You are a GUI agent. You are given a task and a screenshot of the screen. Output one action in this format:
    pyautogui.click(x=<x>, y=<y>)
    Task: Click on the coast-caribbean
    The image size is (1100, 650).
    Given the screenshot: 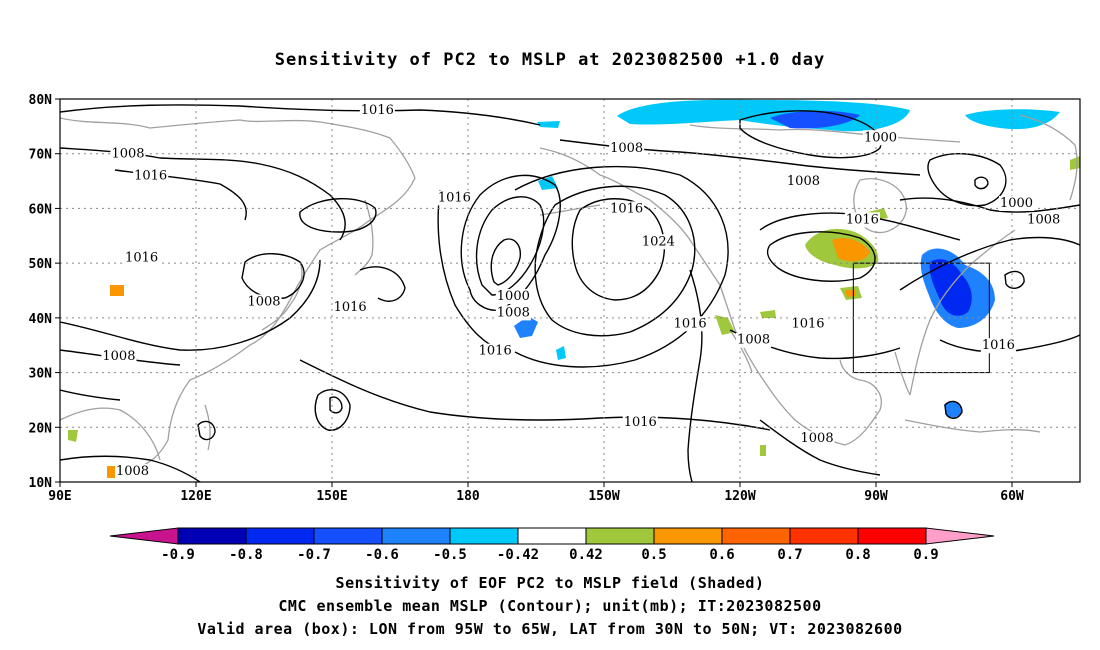 What is the action you would take?
    pyautogui.click(x=972, y=426)
    